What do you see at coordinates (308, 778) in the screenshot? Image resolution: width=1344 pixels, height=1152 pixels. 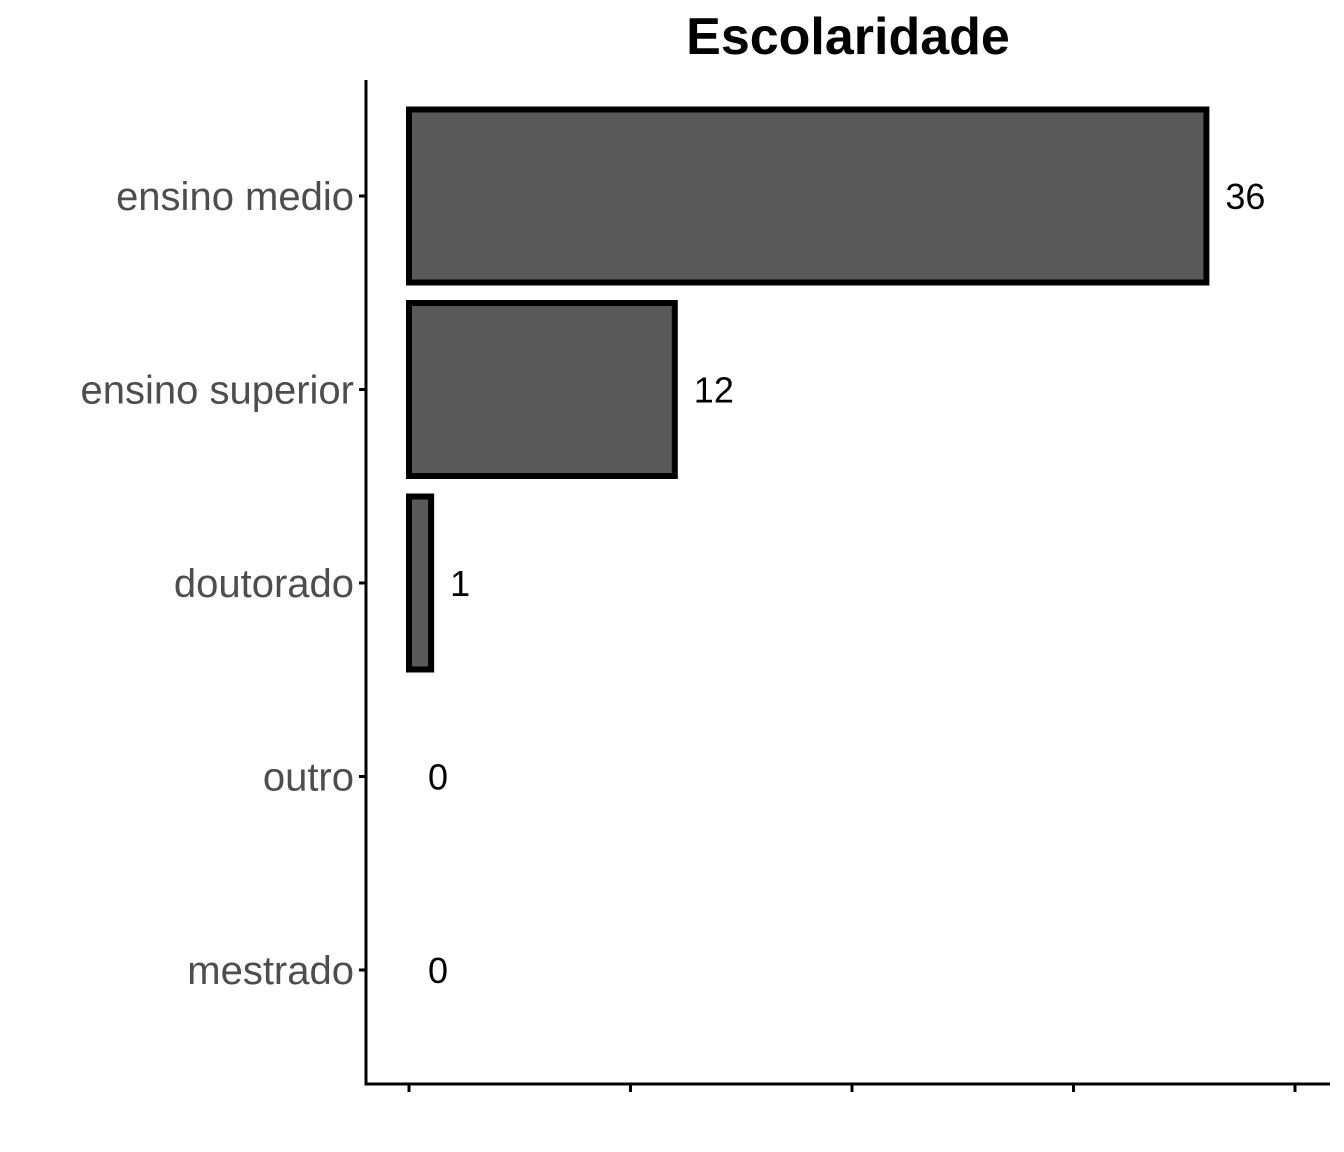 I see `category-label-outro: outro` at bounding box center [308, 778].